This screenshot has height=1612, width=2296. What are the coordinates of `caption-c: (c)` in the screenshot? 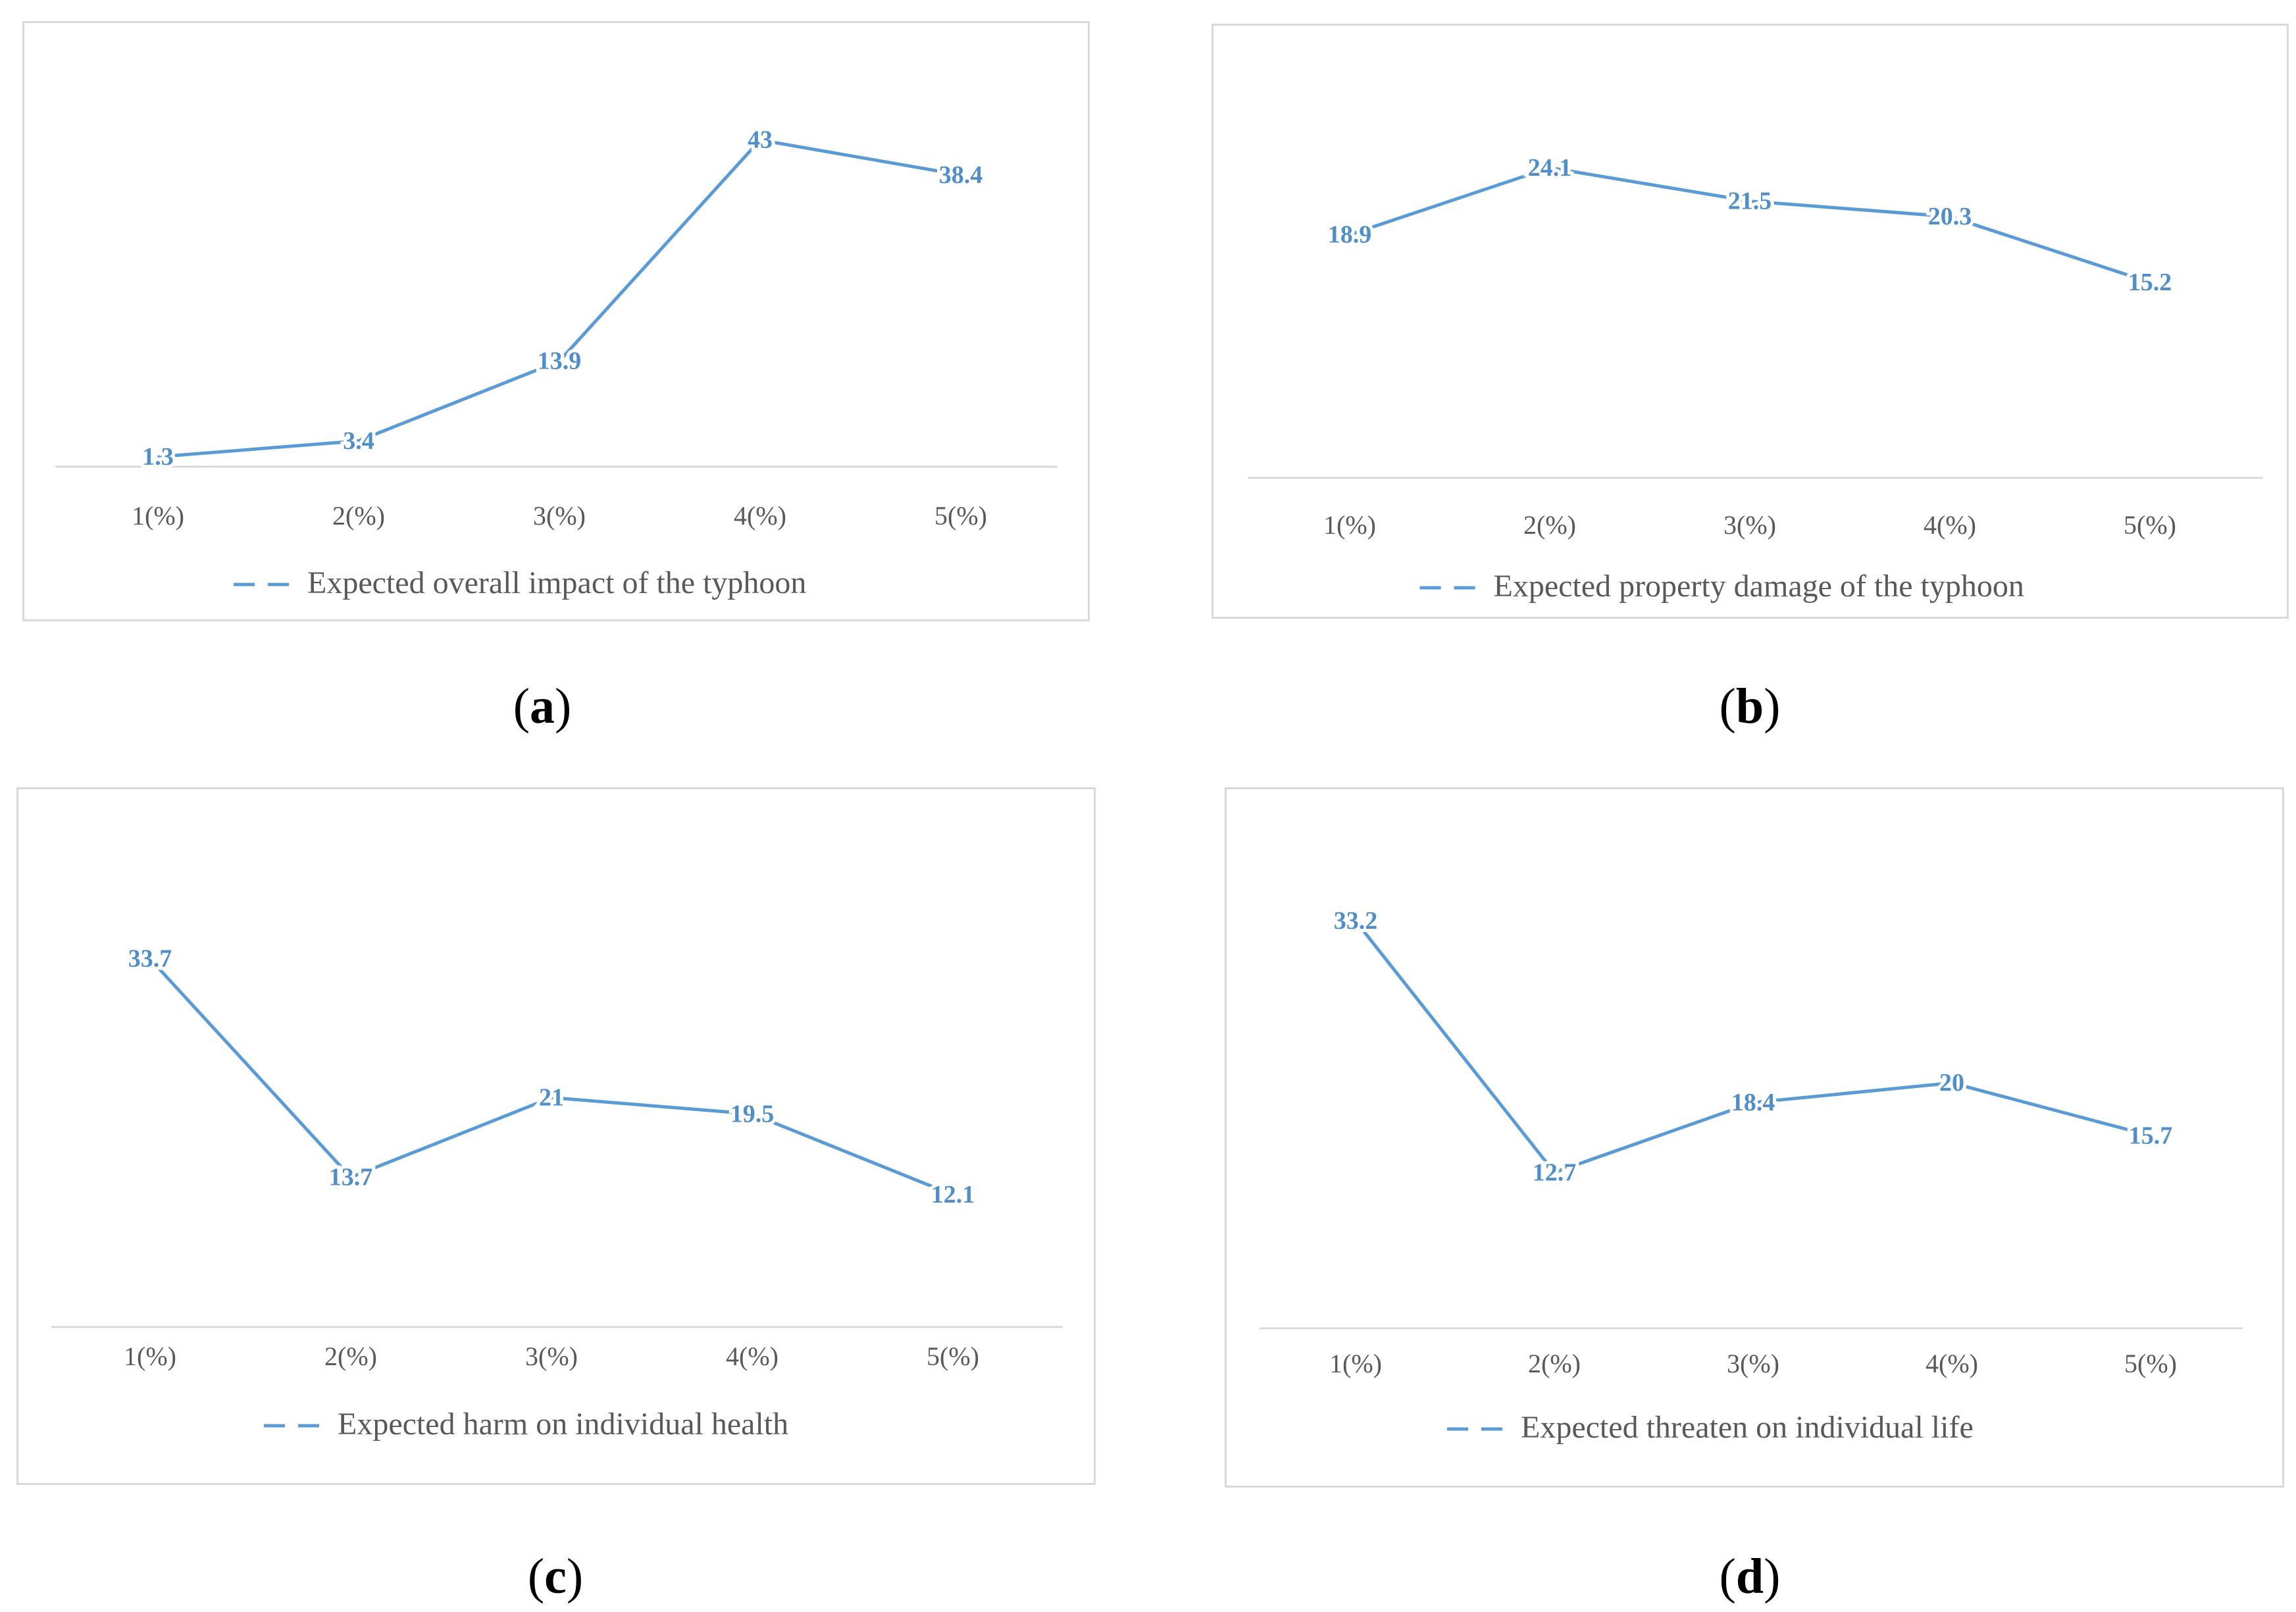 It's located at (555, 1576).